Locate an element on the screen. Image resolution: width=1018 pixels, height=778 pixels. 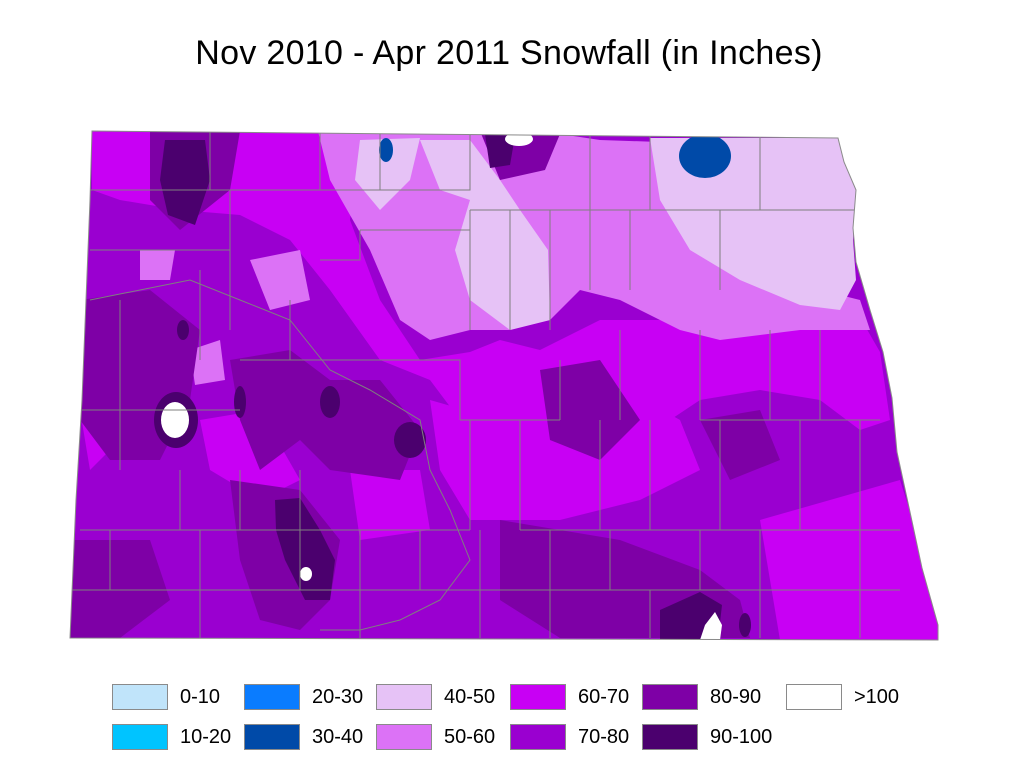
zone-over-100-south is located at coordinates (711, 626).